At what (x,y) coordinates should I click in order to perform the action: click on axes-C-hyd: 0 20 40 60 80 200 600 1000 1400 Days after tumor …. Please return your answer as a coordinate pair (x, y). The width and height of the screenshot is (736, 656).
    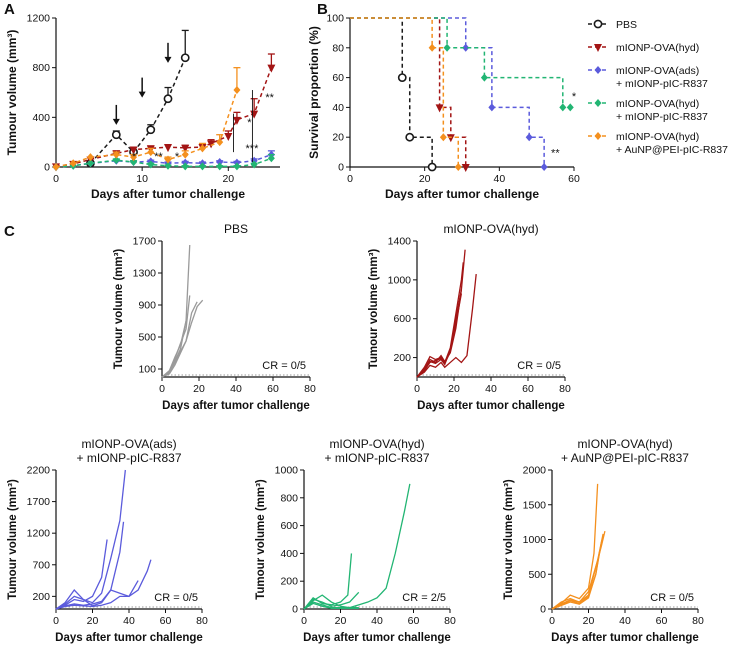
    Looking at the image, I should click on (469, 317).